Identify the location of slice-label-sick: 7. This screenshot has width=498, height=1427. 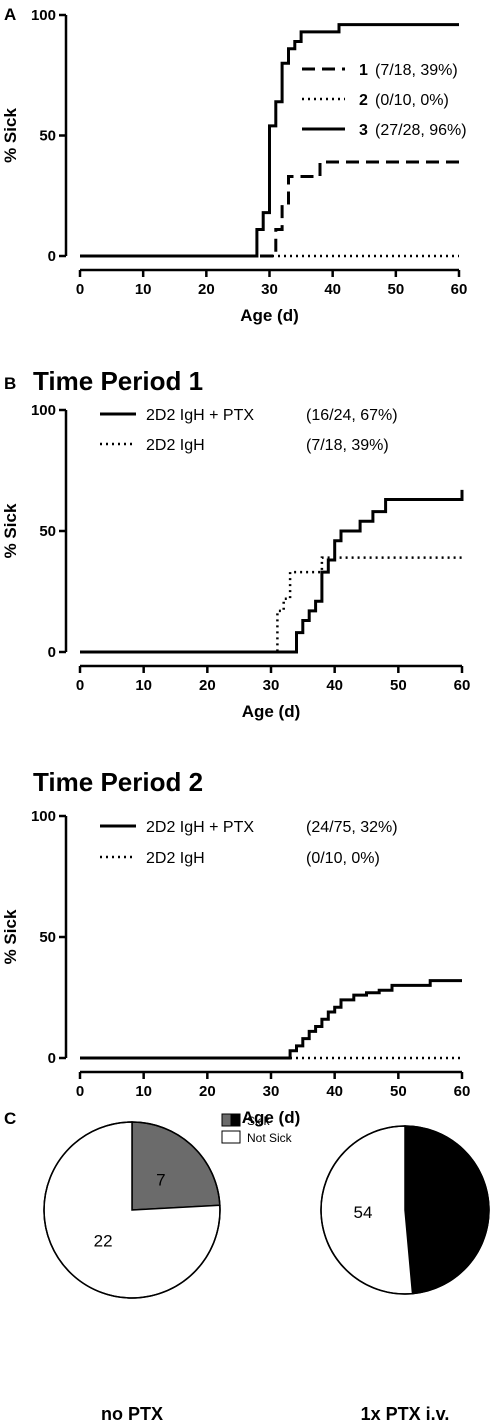
(160, 1180).